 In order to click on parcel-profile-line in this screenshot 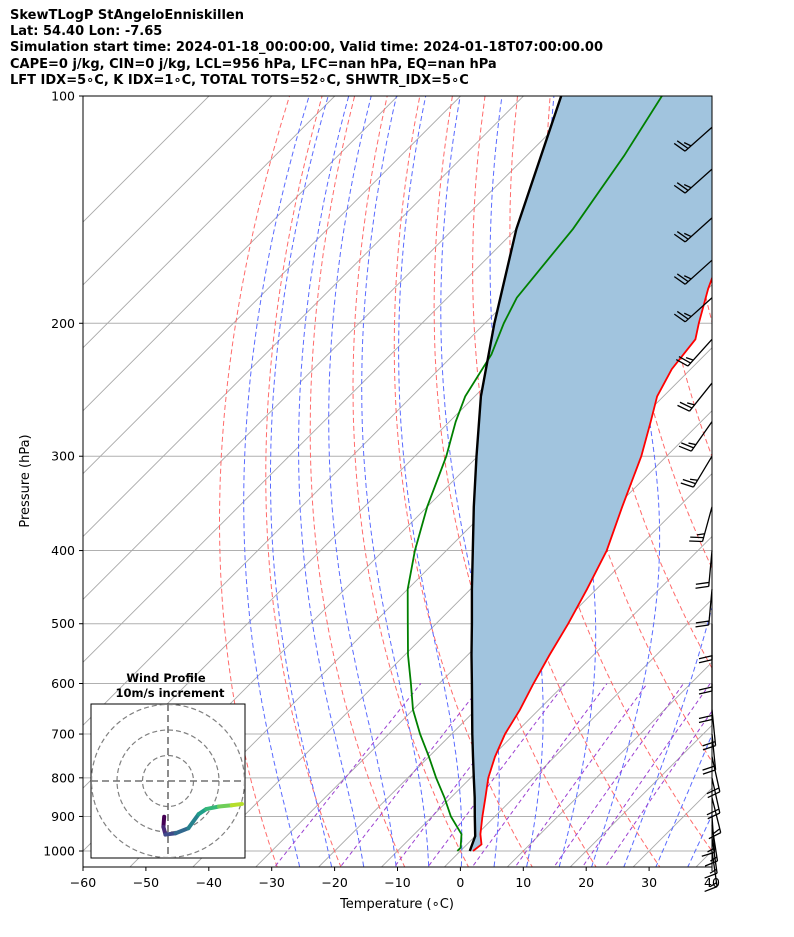, I will do `click(515, 474)`.